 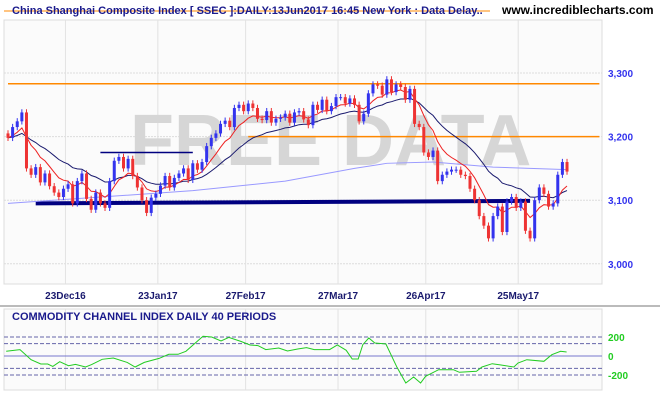 What do you see at coordinates (611, 357) in the screenshot?
I see `cci-tick-label: 0` at bounding box center [611, 357].